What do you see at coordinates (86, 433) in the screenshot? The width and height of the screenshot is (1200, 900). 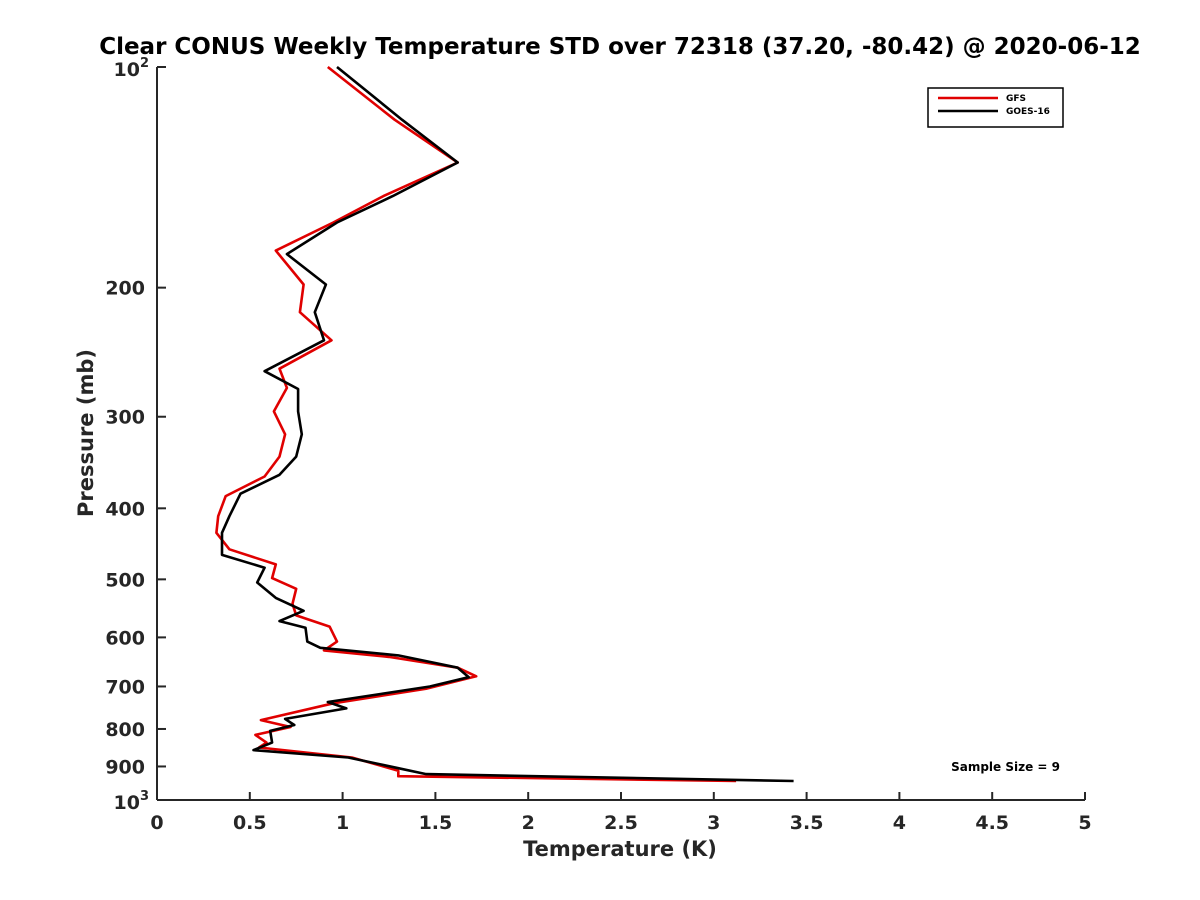 I see `y-axis-label: Pressure (mb)` at bounding box center [86, 433].